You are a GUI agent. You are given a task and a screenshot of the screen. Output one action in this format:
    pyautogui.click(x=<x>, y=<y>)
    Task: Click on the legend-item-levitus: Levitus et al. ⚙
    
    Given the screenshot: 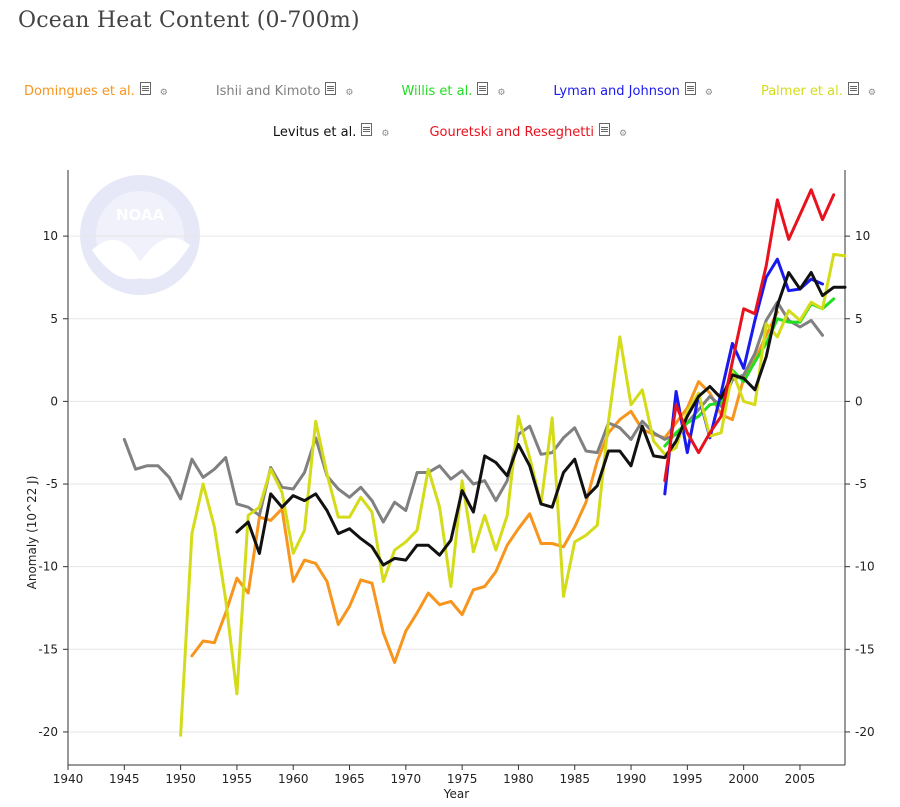 What is the action you would take?
    pyautogui.click(x=331, y=131)
    